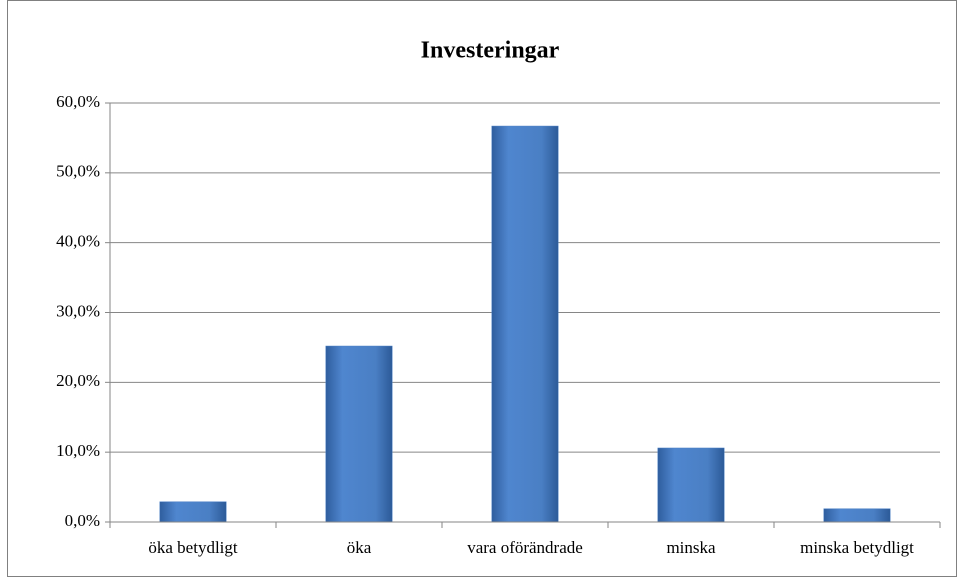 This screenshot has height=582, width=957. What do you see at coordinates (525, 547) in the screenshot?
I see `x-tick-label: vara oförändrade` at bounding box center [525, 547].